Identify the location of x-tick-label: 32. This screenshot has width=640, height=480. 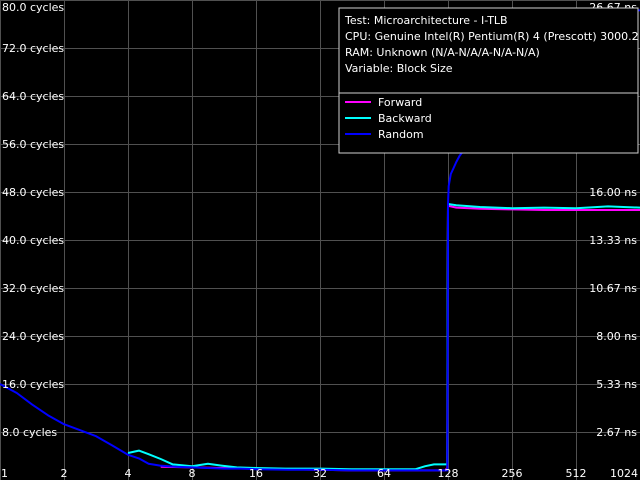
(320, 473).